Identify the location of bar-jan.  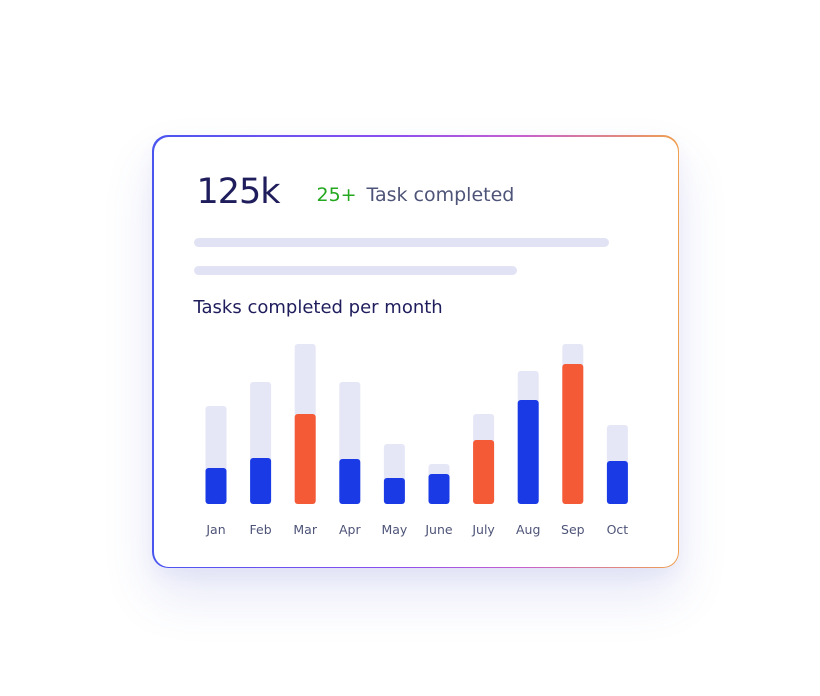
(215, 485).